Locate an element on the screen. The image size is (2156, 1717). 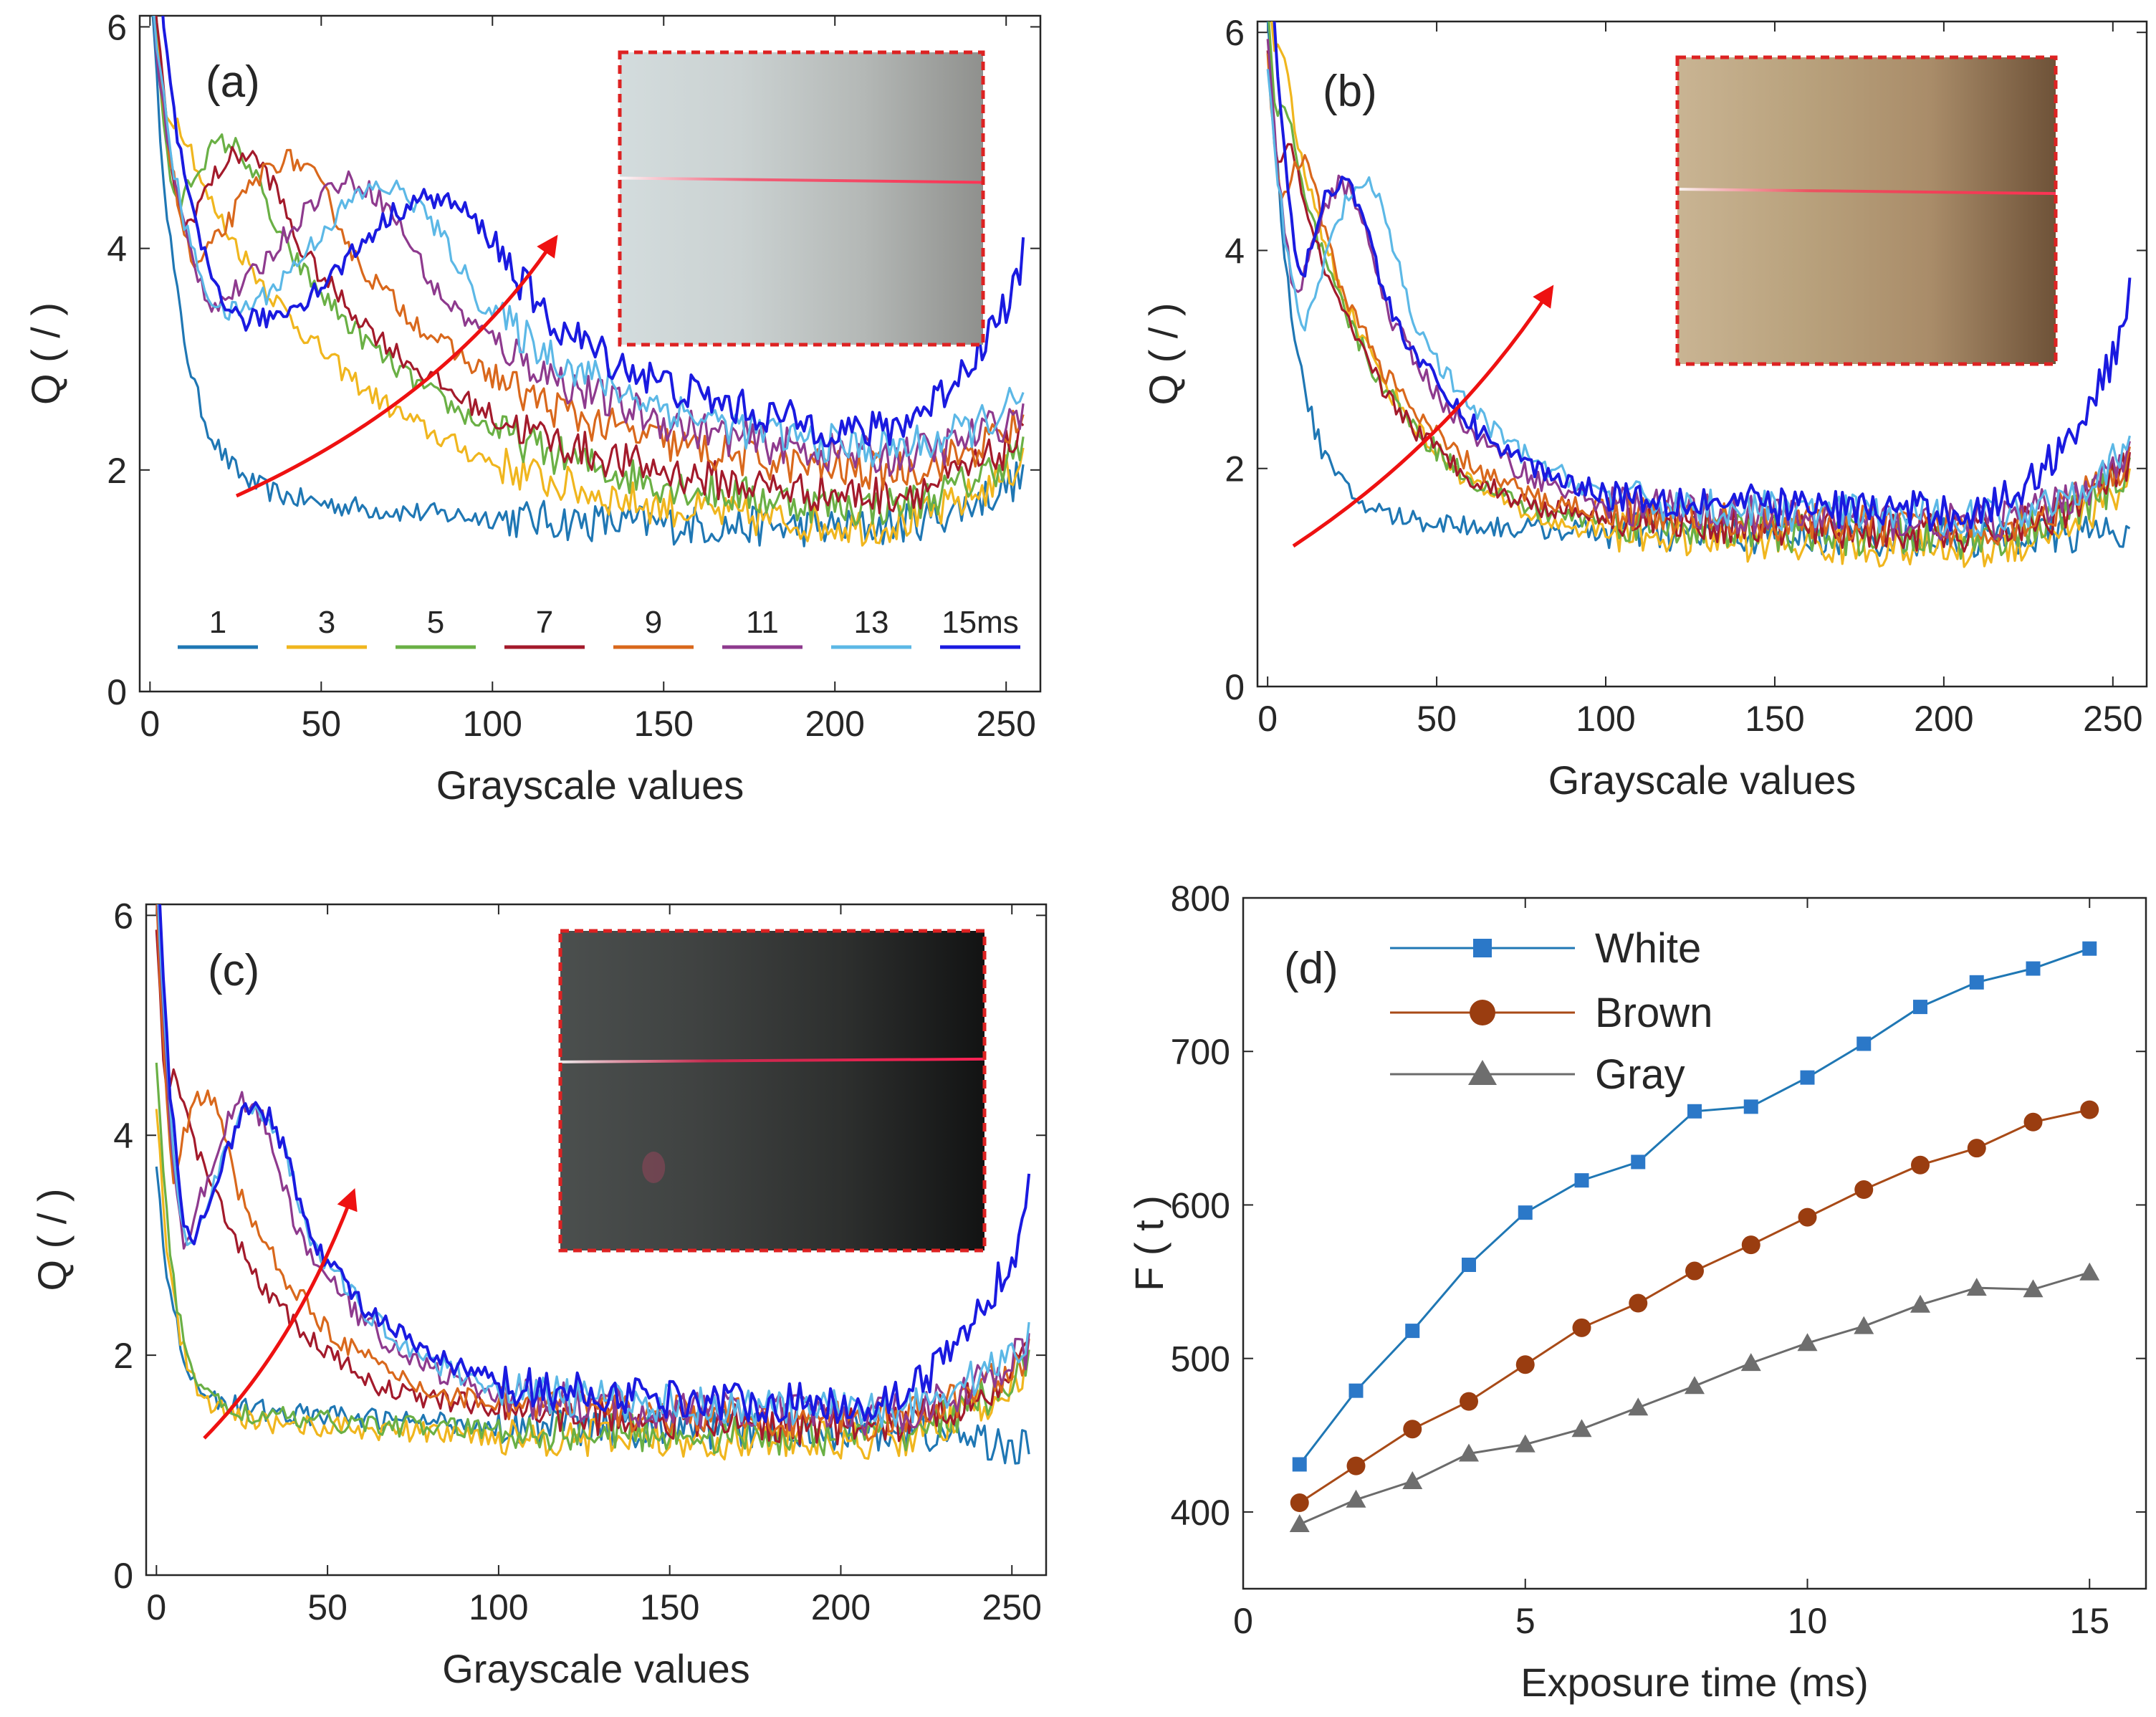
y-tick-label: 700 is located at coordinates (1200, 1052).